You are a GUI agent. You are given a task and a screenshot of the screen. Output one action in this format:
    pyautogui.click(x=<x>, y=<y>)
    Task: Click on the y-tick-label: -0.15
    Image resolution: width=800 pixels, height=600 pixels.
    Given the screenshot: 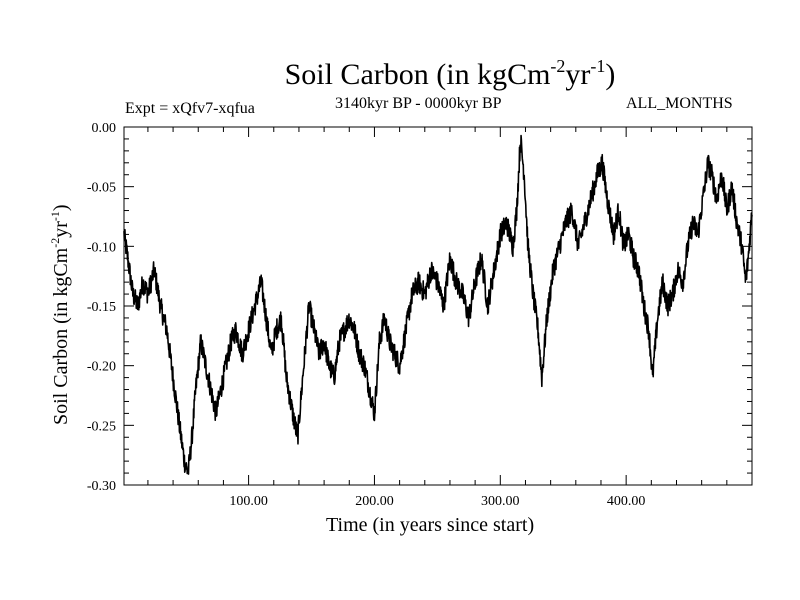 What is the action you would take?
    pyautogui.click(x=101, y=307)
    